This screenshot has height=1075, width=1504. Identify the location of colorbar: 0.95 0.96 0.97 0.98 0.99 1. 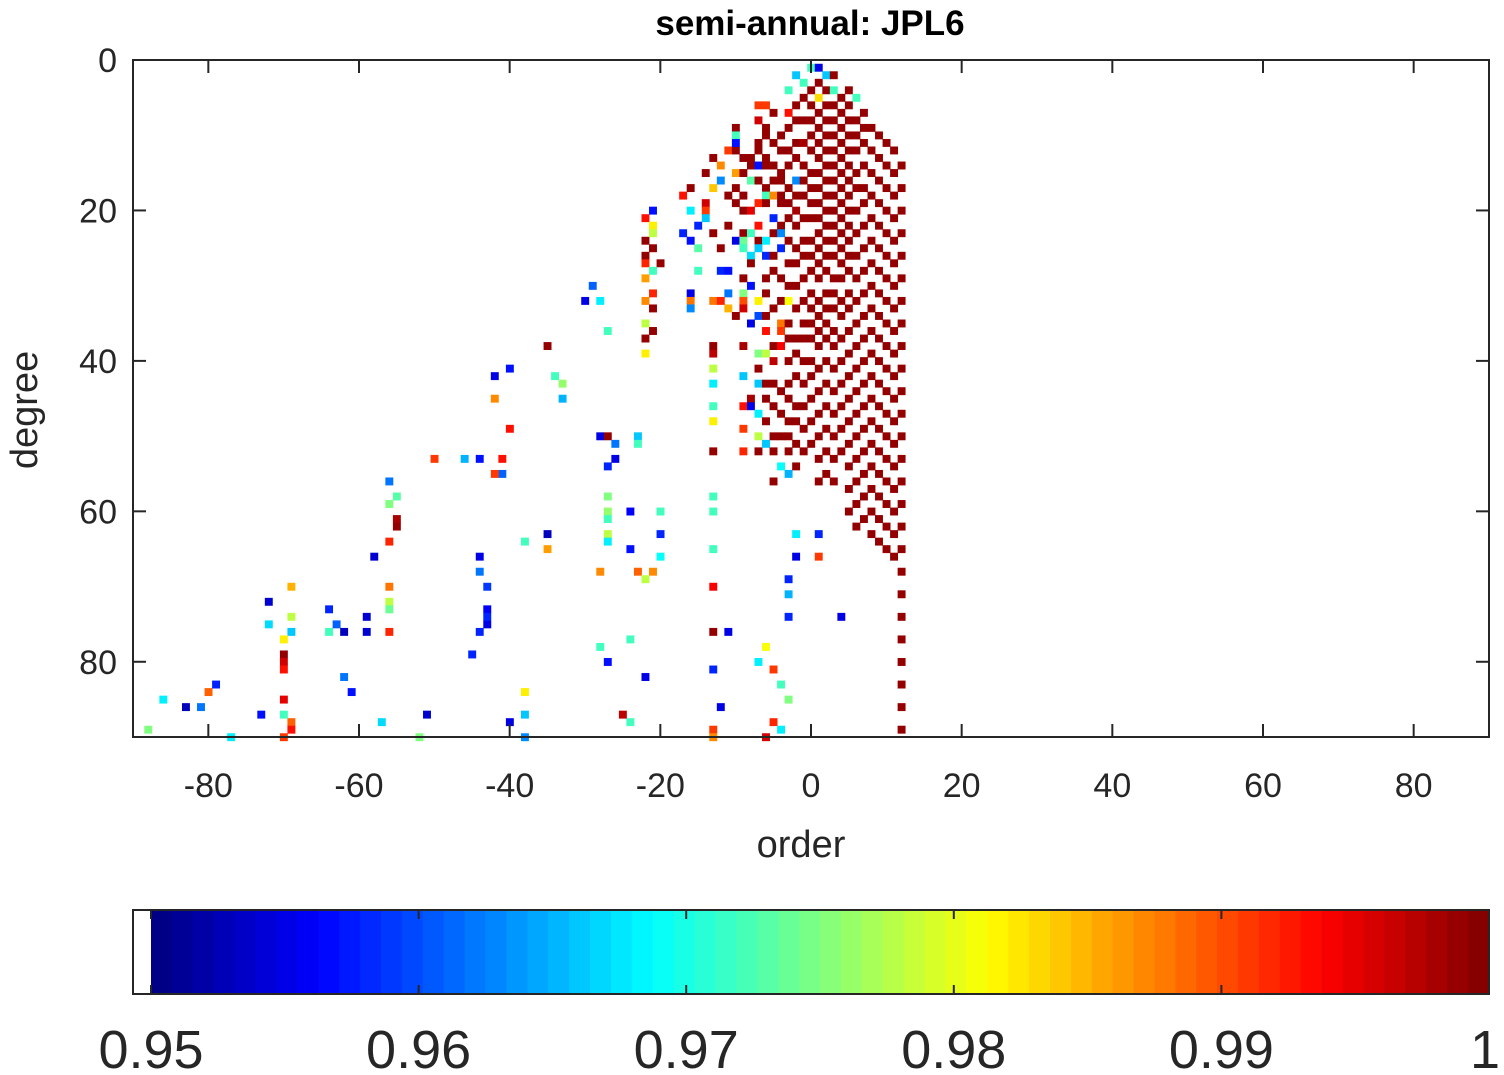
(799, 992).